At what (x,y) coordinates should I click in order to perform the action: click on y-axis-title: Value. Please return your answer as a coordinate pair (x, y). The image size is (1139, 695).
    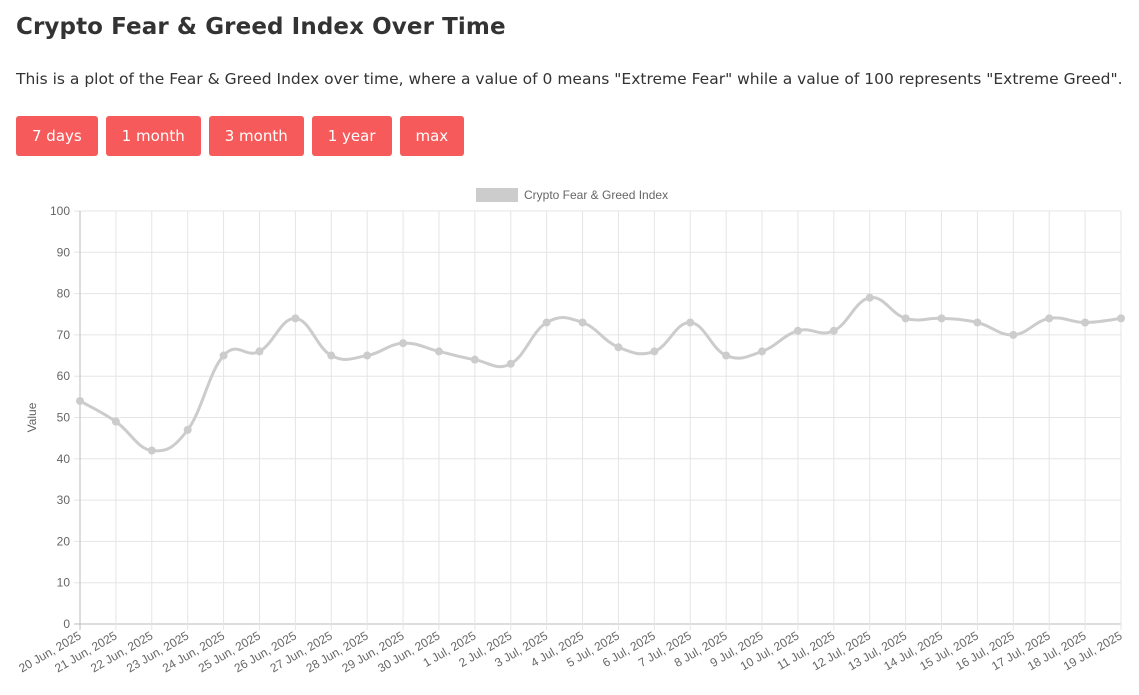
    Looking at the image, I should click on (32, 417).